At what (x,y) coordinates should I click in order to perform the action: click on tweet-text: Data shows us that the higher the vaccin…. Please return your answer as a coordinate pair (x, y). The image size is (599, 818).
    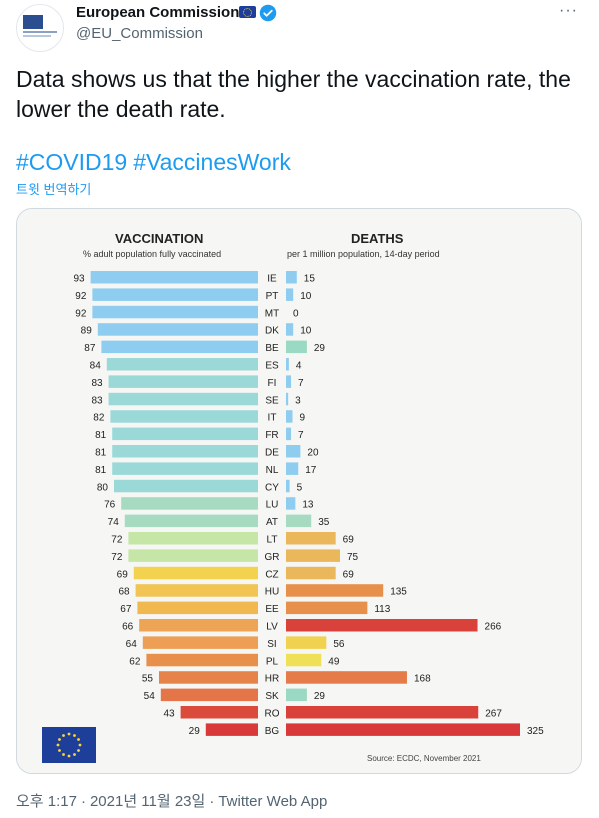
    Looking at the image, I should click on (293, 94).